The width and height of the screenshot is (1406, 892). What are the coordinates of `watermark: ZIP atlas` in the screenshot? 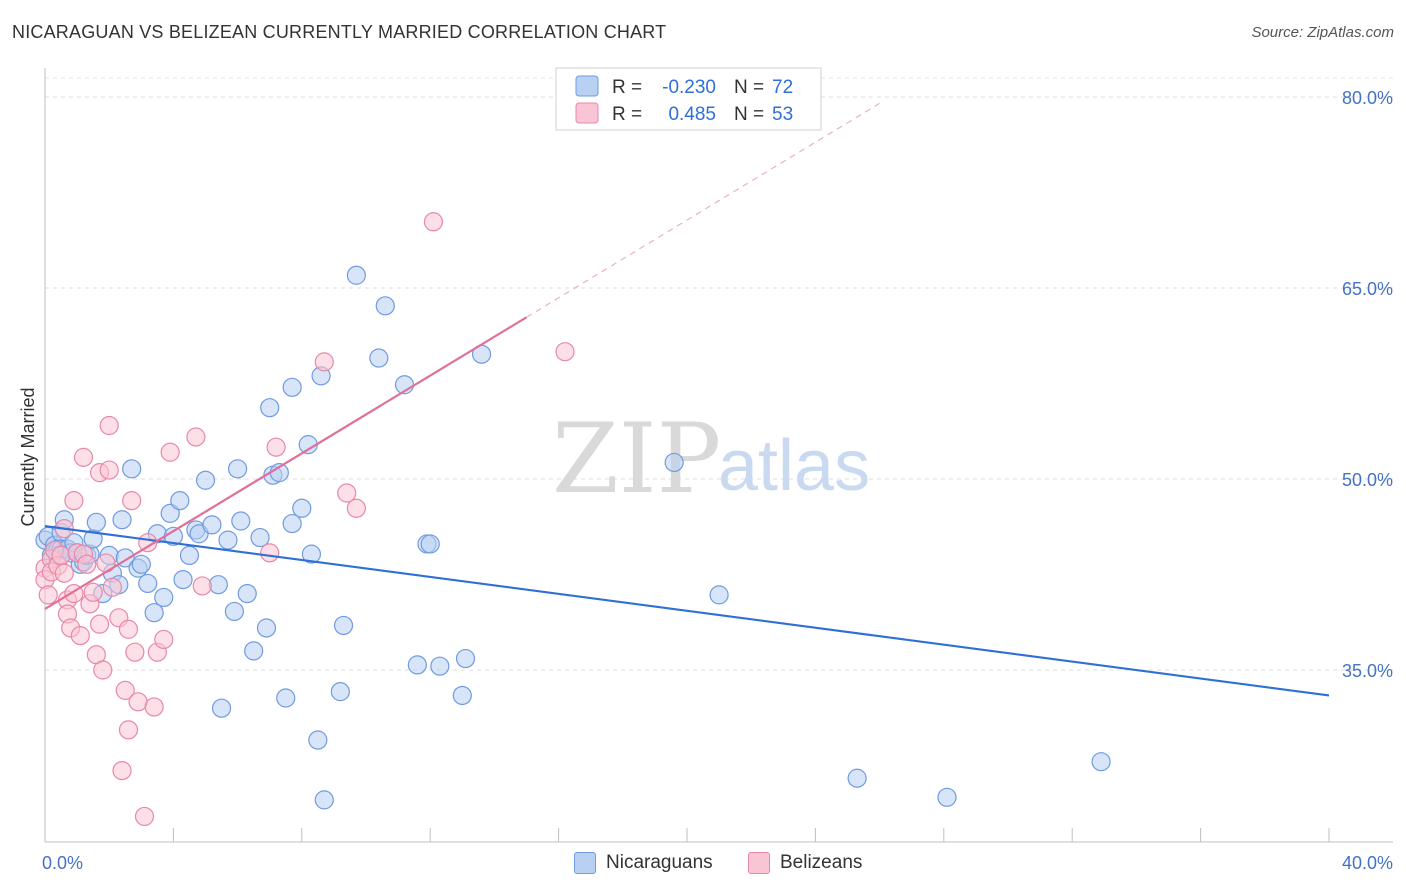 It's located at (711, 459).